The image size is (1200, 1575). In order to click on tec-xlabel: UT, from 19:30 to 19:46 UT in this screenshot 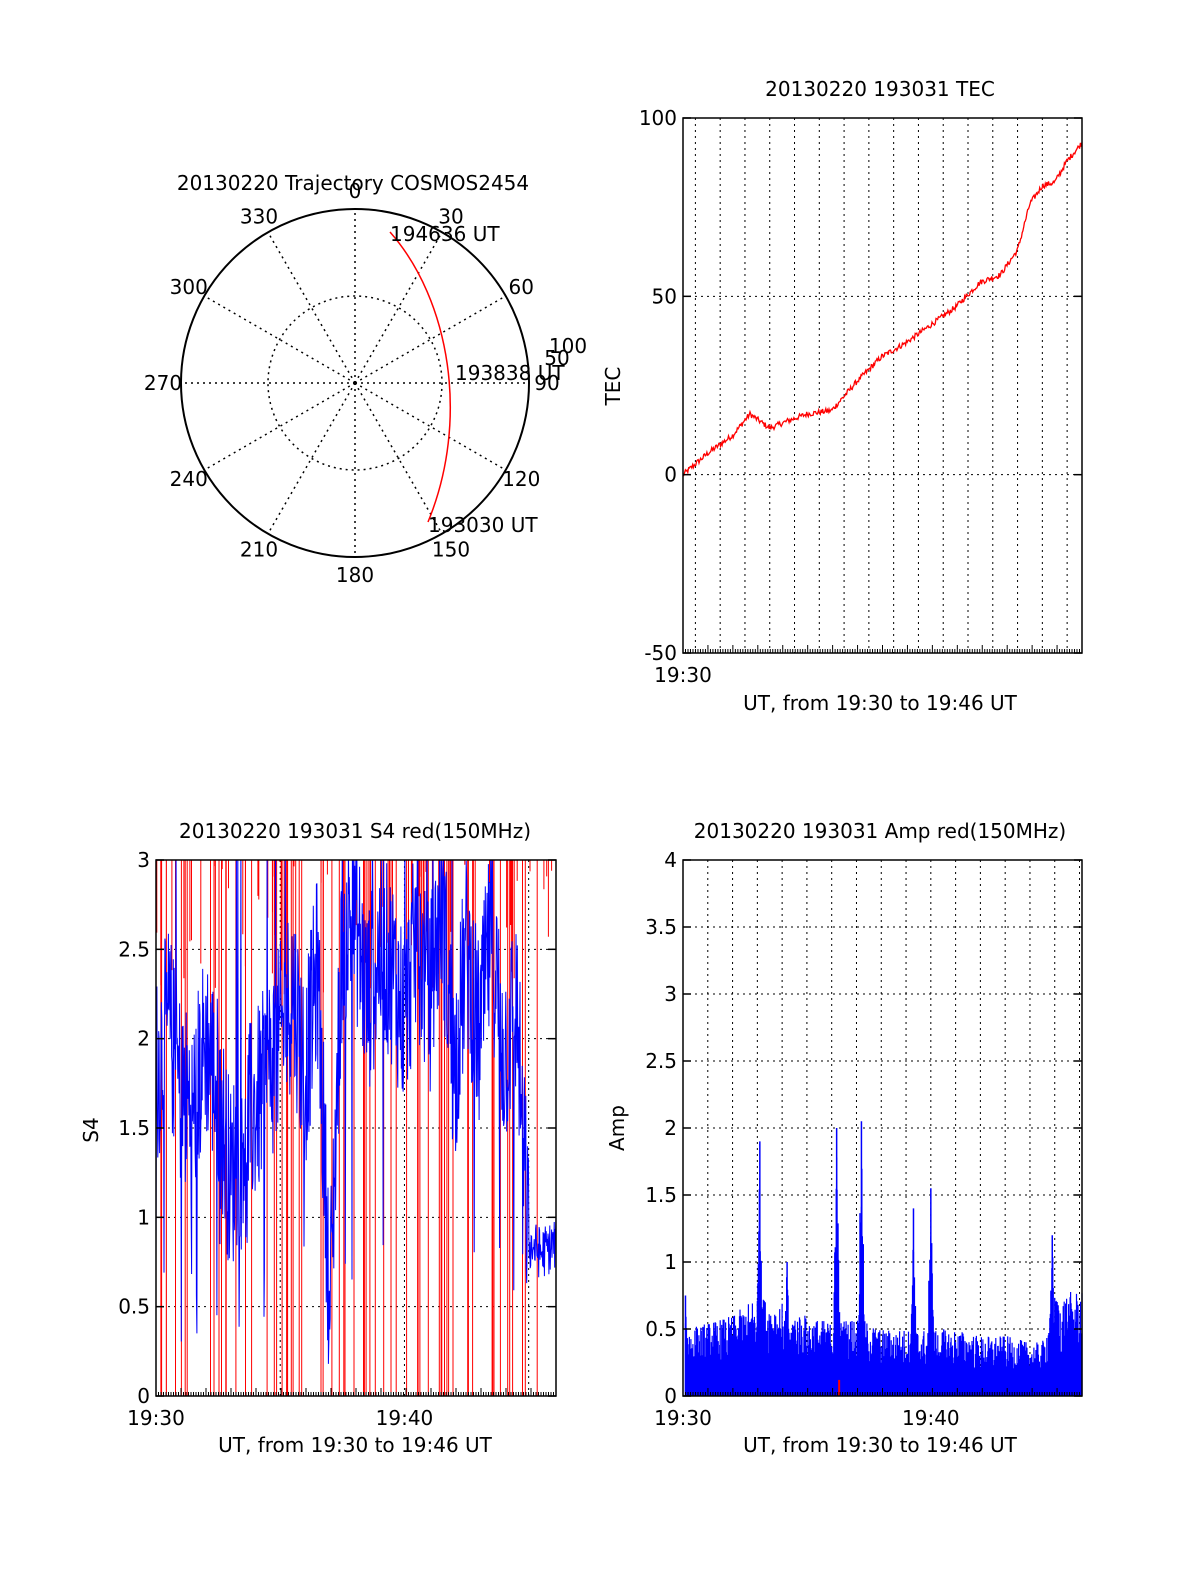, I will do `click(880, 703)`.